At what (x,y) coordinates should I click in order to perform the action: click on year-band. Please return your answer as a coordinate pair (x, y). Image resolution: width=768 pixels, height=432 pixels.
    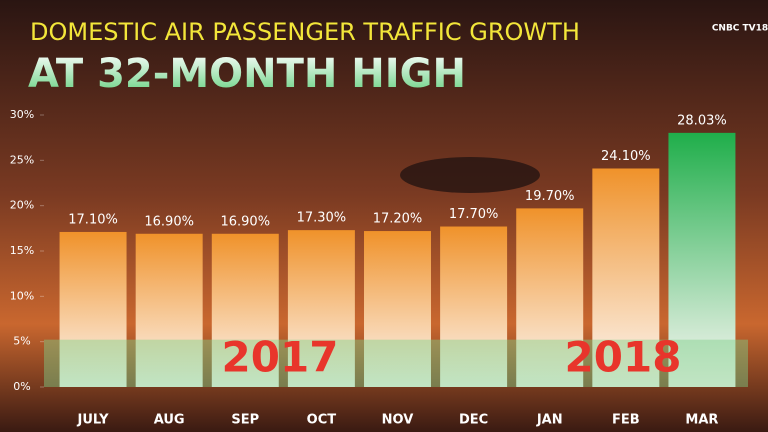
    Looking at the image, I should click on (396, 363).